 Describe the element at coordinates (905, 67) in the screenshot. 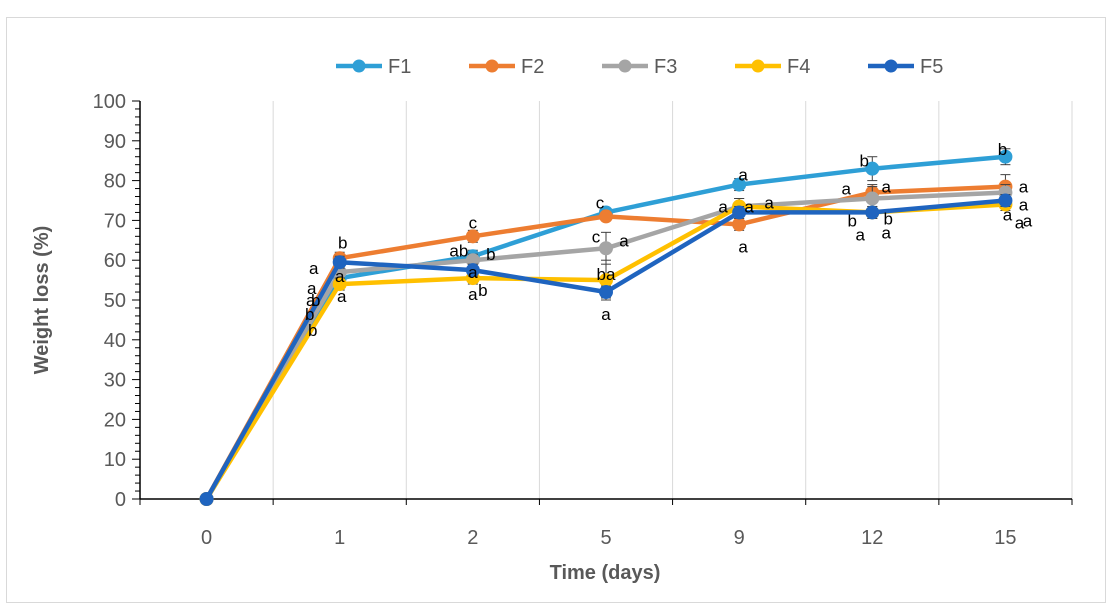

I see `legend-item-f5: F5` at that location.